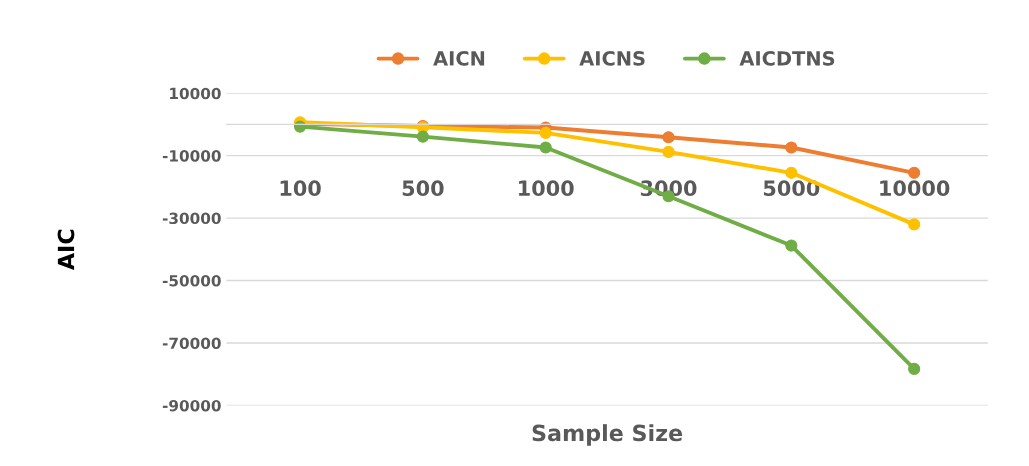 Image resolution: width=1029 pixels, height=466 pixels. I want to click on x-tick-label: 10000, so click(915, 188).